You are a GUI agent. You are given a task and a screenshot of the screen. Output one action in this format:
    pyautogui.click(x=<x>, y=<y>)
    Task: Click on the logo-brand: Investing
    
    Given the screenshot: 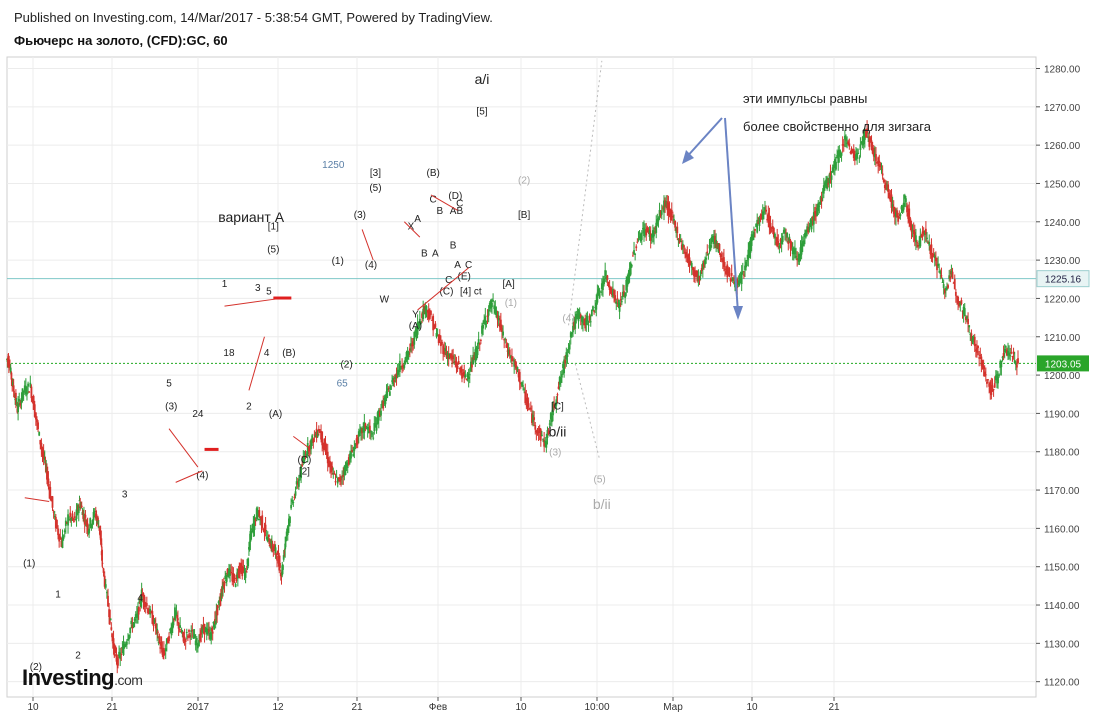 What is the action you would take?
    pyautogui.click(x=68, y=677)
    